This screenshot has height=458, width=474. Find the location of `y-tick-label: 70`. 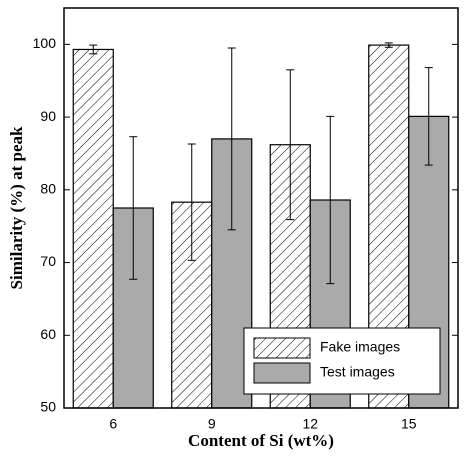

y-tick-label: 70 is located at coordinates (48, 261).